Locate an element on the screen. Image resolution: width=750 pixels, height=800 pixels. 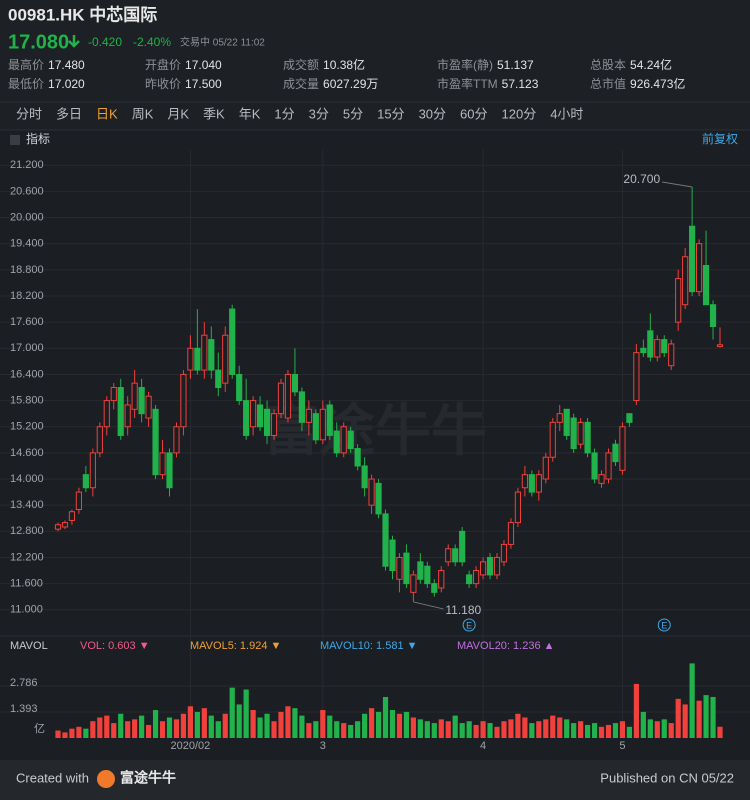
y-tick-label: 2.786 is located at coordinates (24, 683).